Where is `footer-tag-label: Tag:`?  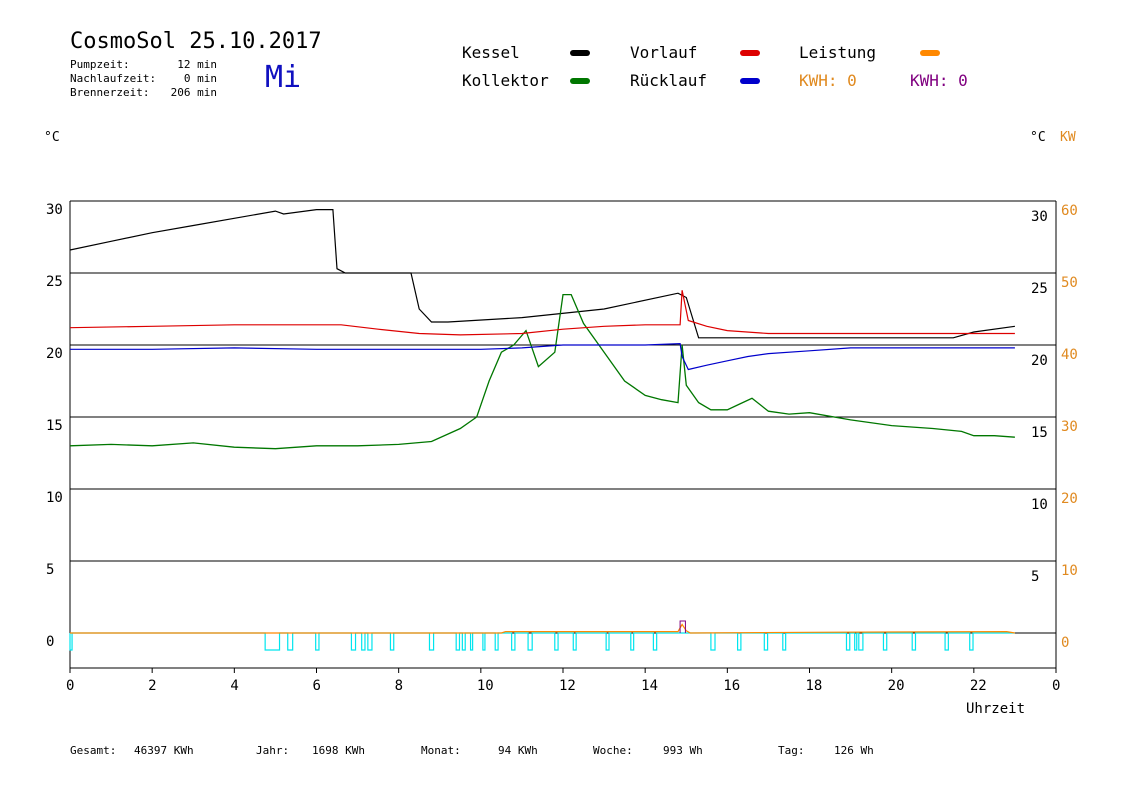 footer-tag-label: Tag: is located at coordinates (791, 750).